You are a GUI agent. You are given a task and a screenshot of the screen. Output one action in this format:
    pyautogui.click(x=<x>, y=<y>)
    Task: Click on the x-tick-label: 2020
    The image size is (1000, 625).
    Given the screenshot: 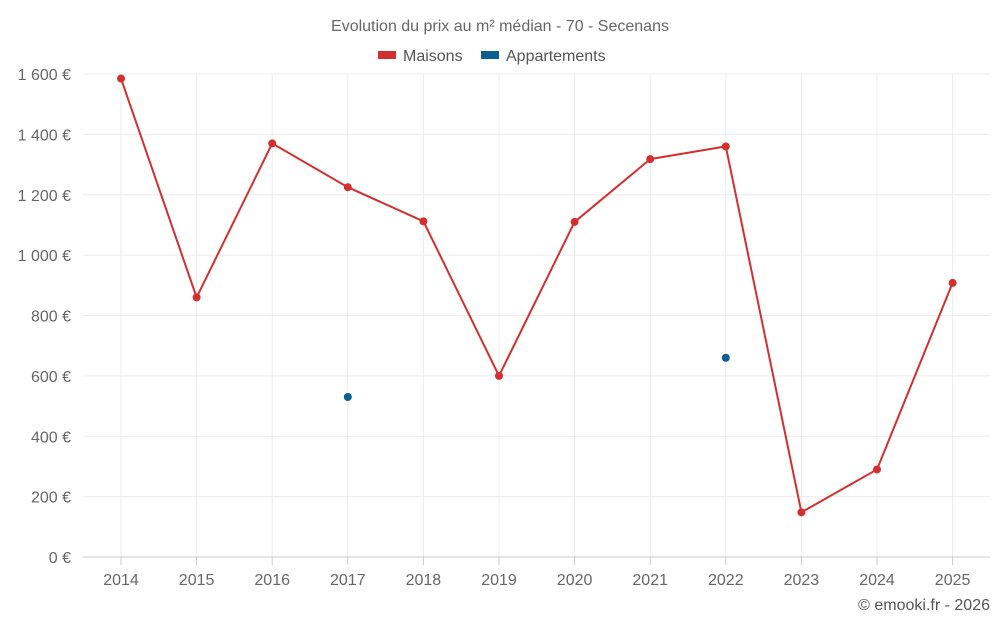 What is the action you would take?
    pyautogui.click(x=575, y=580)
    